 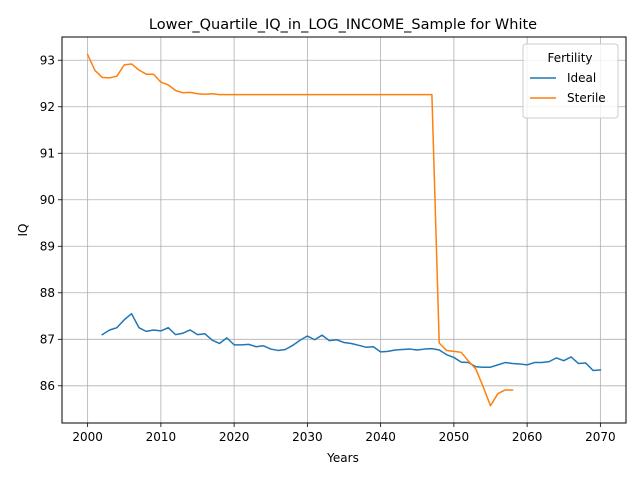 What do you see at coordinates (454, 437) in the screenshot?
I see `x-tick-label: 2050` at bounding box center [454, 437].